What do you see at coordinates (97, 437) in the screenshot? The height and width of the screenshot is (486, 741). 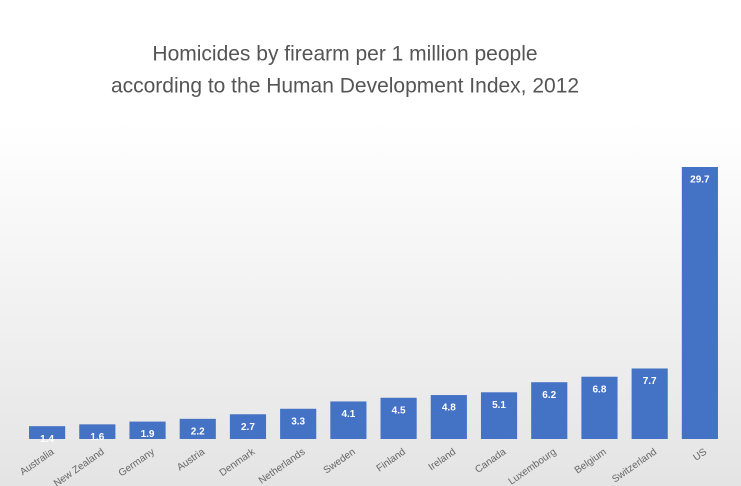 I see `value-label: 1.6` at bounding box center [97, 437].